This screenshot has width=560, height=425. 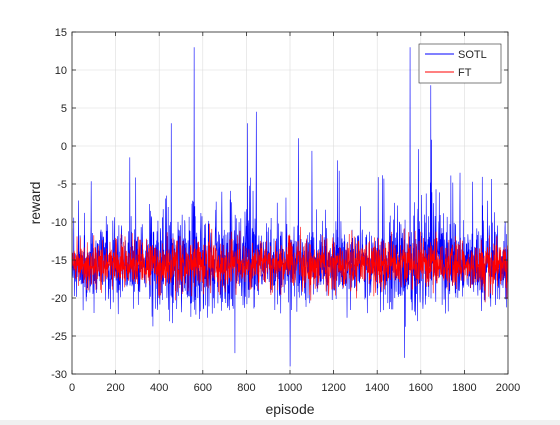 I want to click on x-tick-label: 200, so click(x=115, y=388).